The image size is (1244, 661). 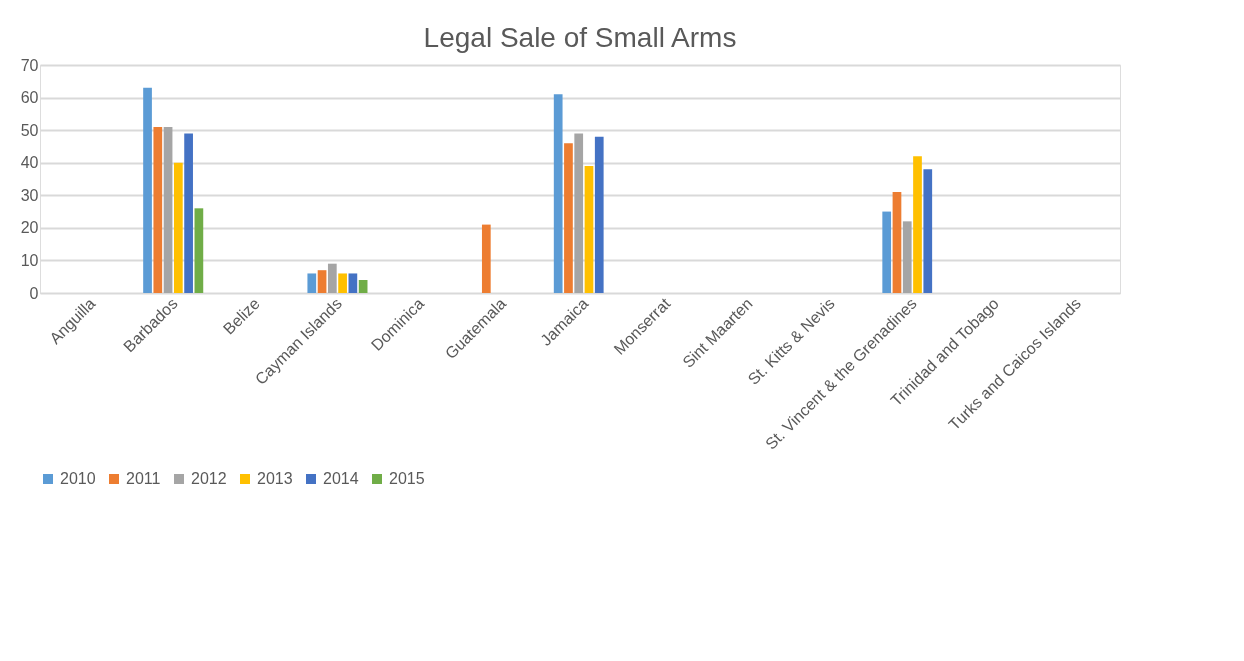 What do you see at coordinates (29, 130) in the screenshot?
I see `y-tick-label: 50` at bounding box center [29, 130].